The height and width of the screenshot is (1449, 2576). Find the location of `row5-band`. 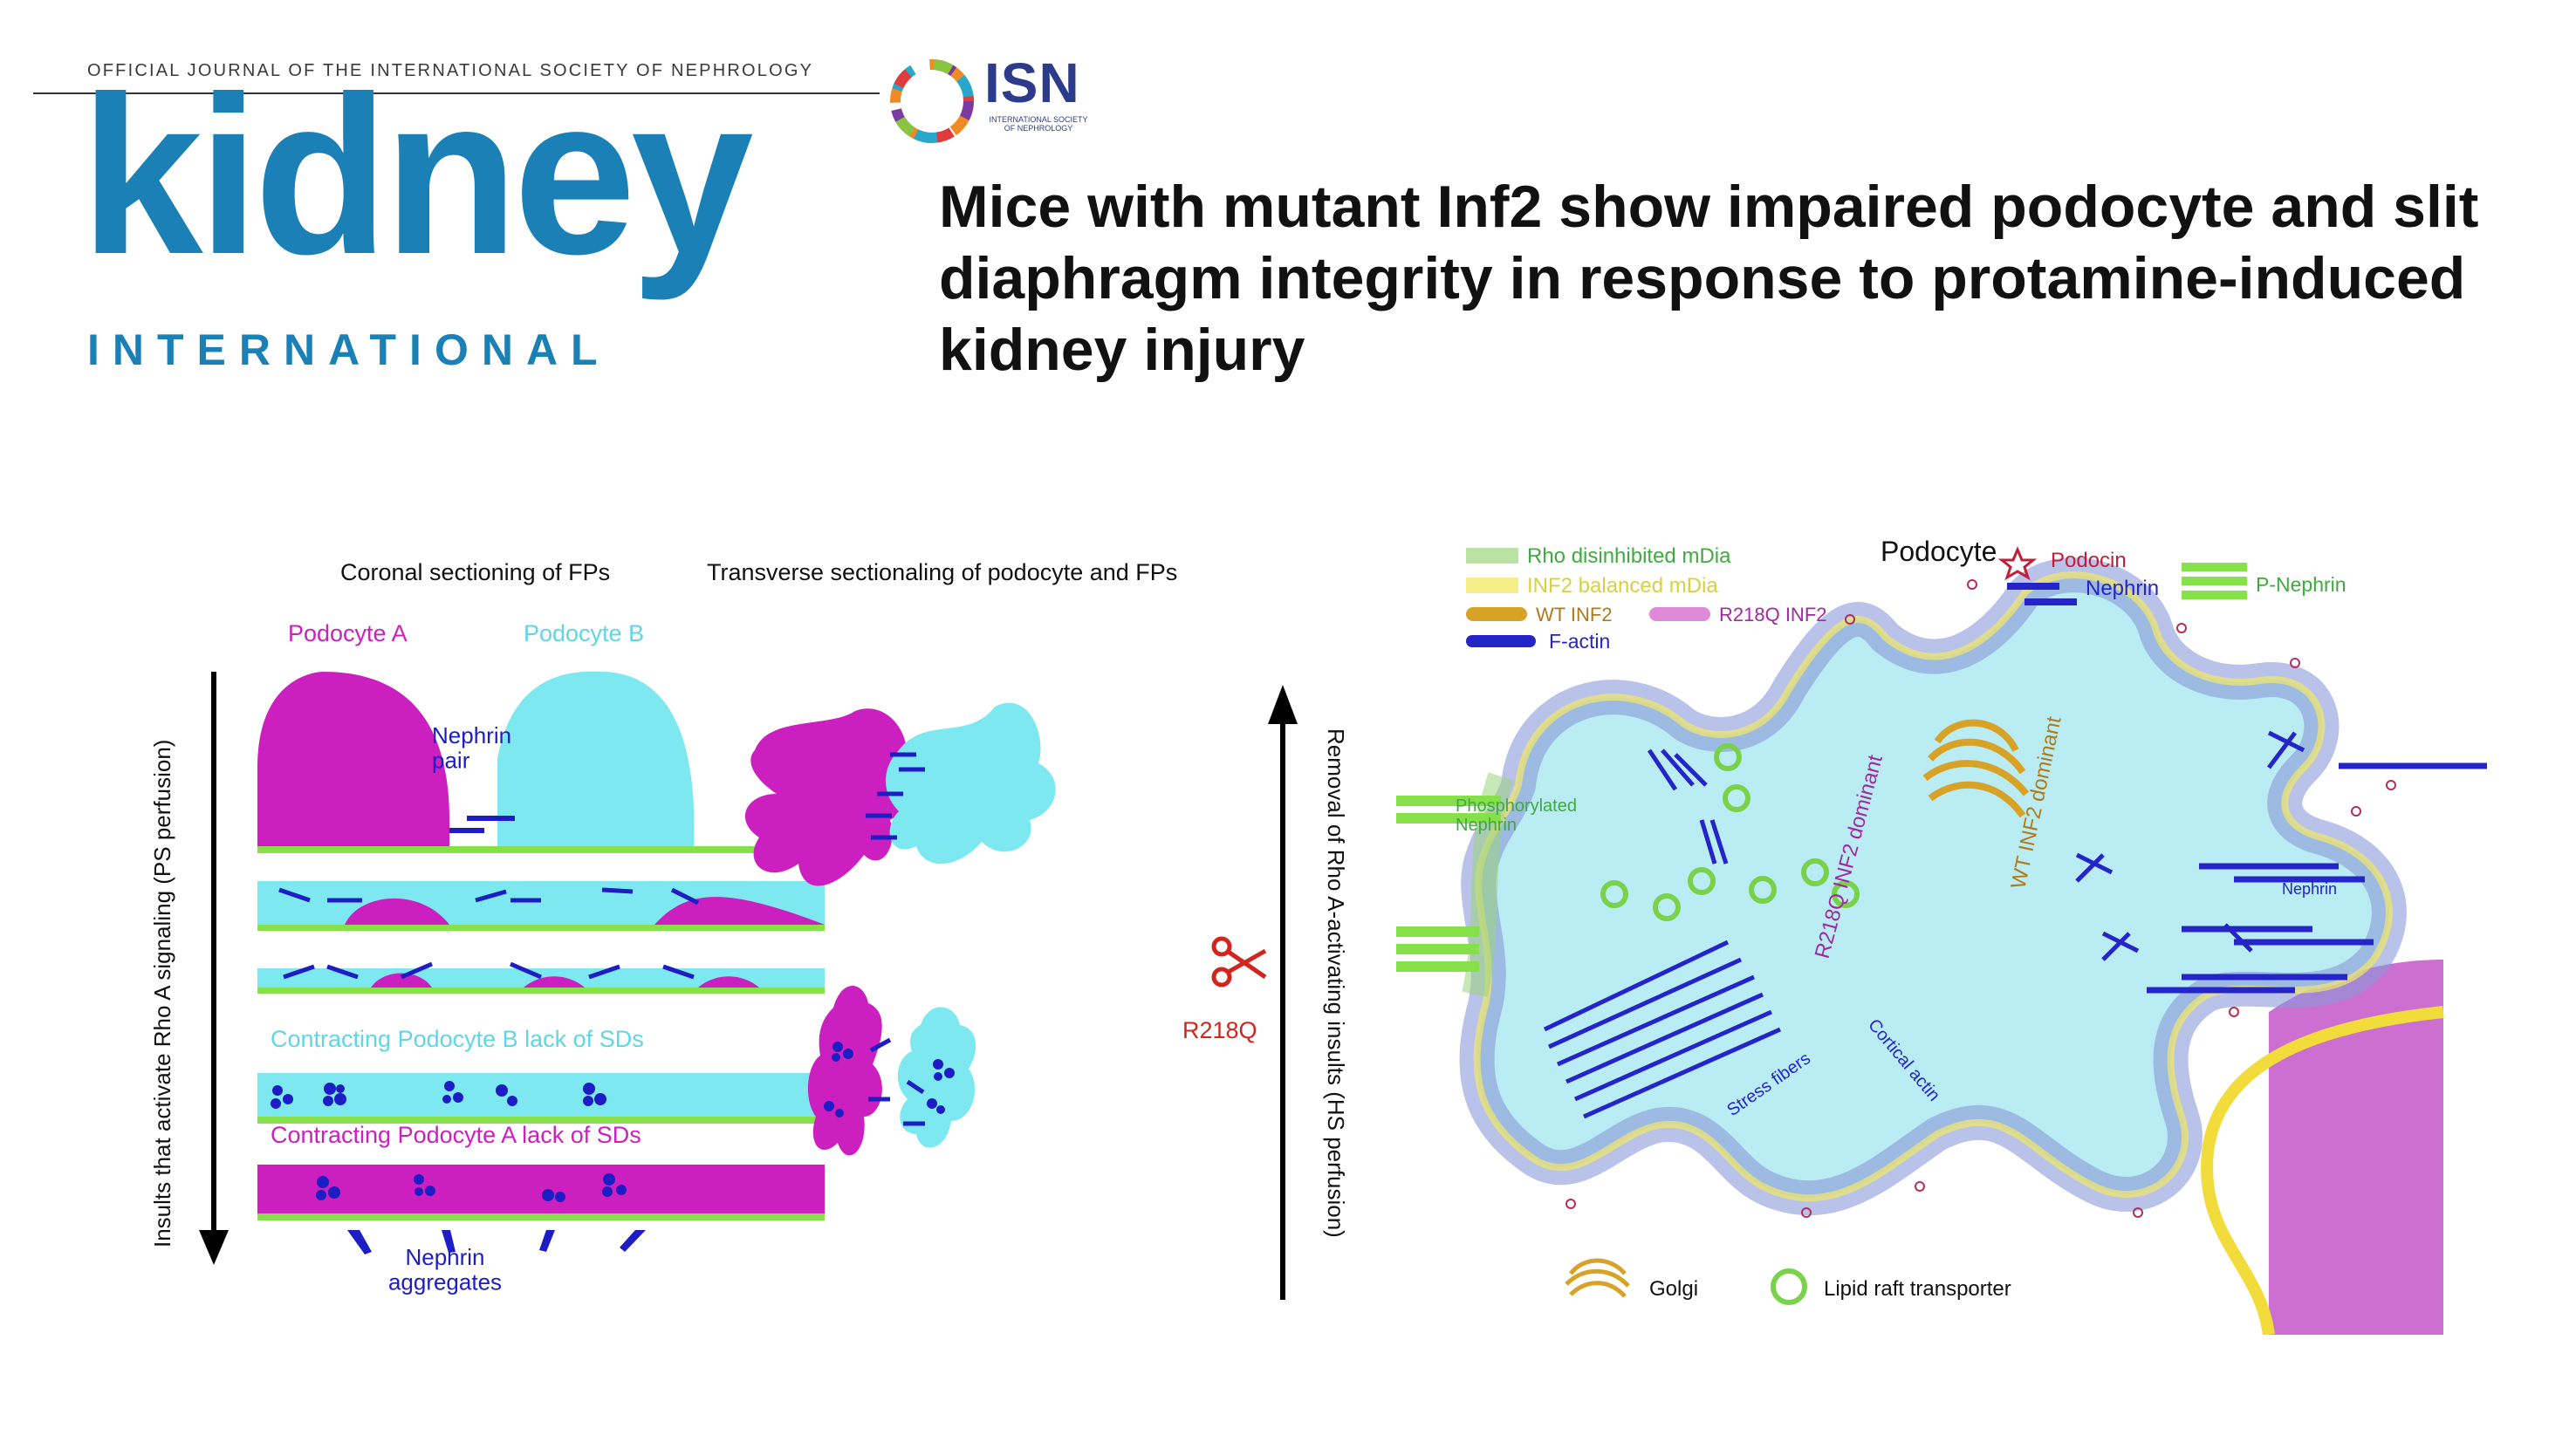

row5-band is located at coordinates (541, 1189).